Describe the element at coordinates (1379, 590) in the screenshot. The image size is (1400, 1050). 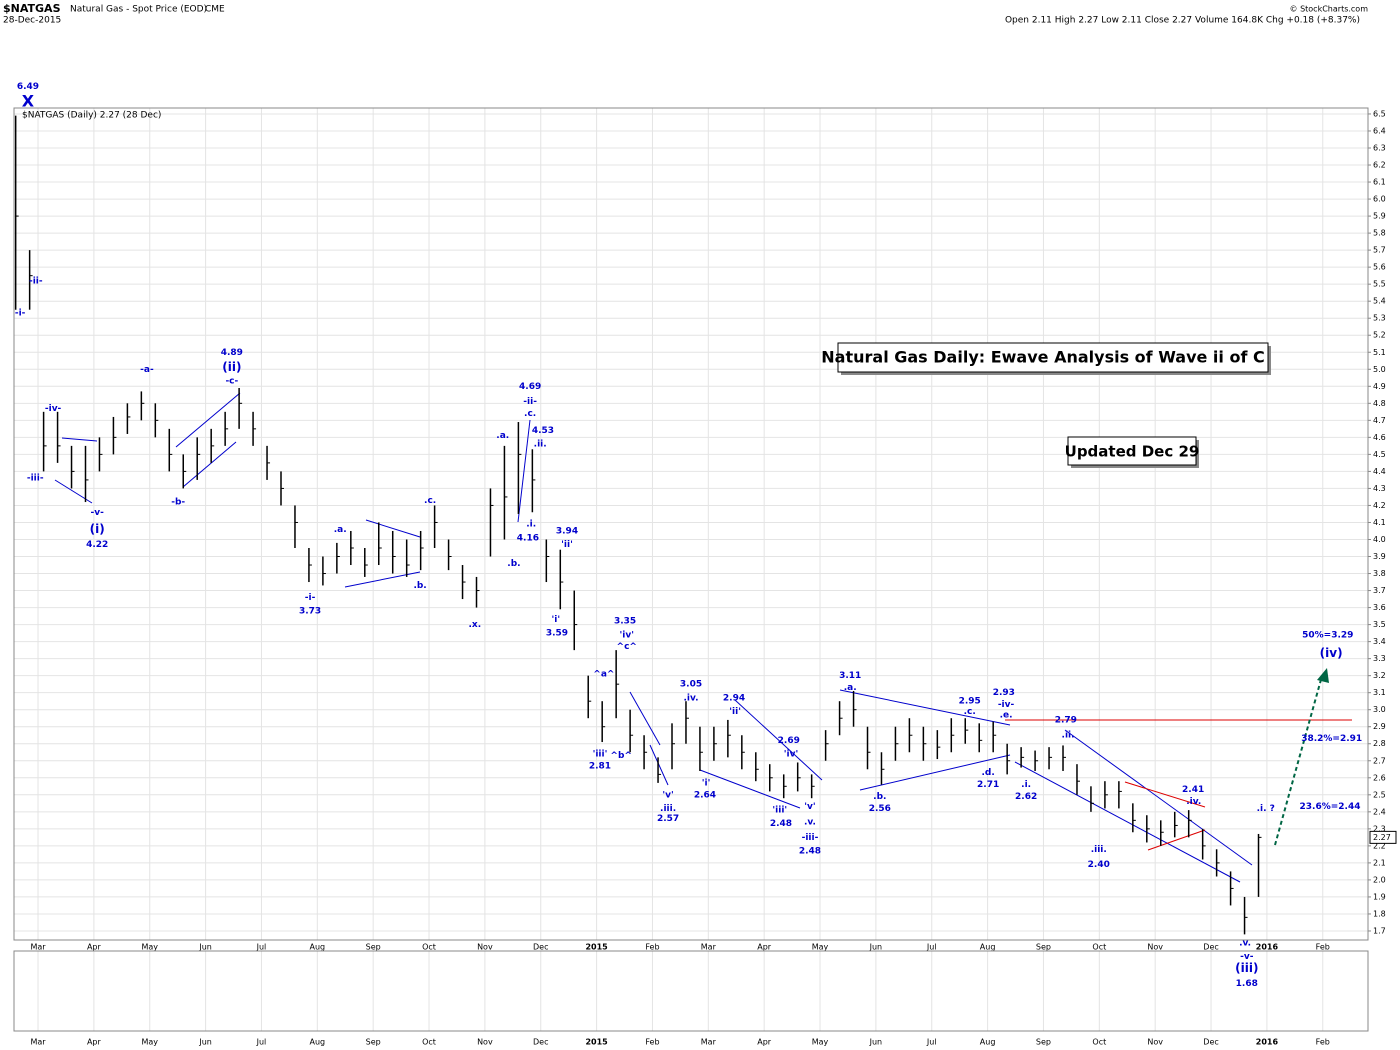
I see `y-tick-label: 3.7` at that location.